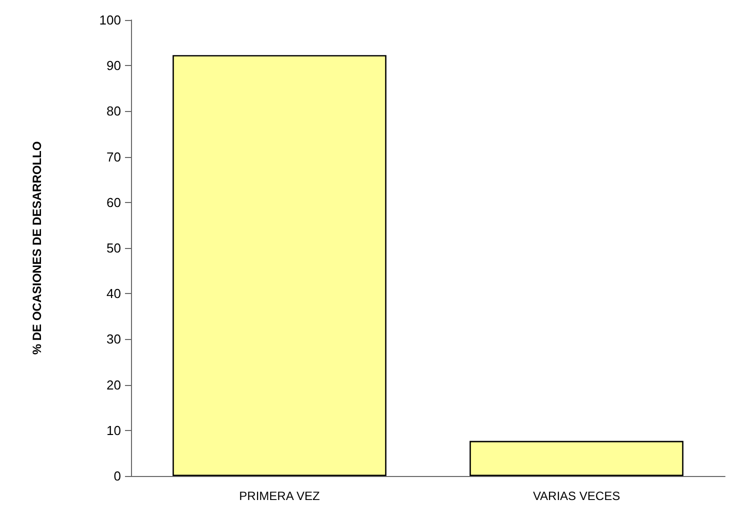 This screenshot has width=734, height=519. Describe the element at coordinates (110, 20) in the screenshot. I see `y-tick-label: 100` at that location.